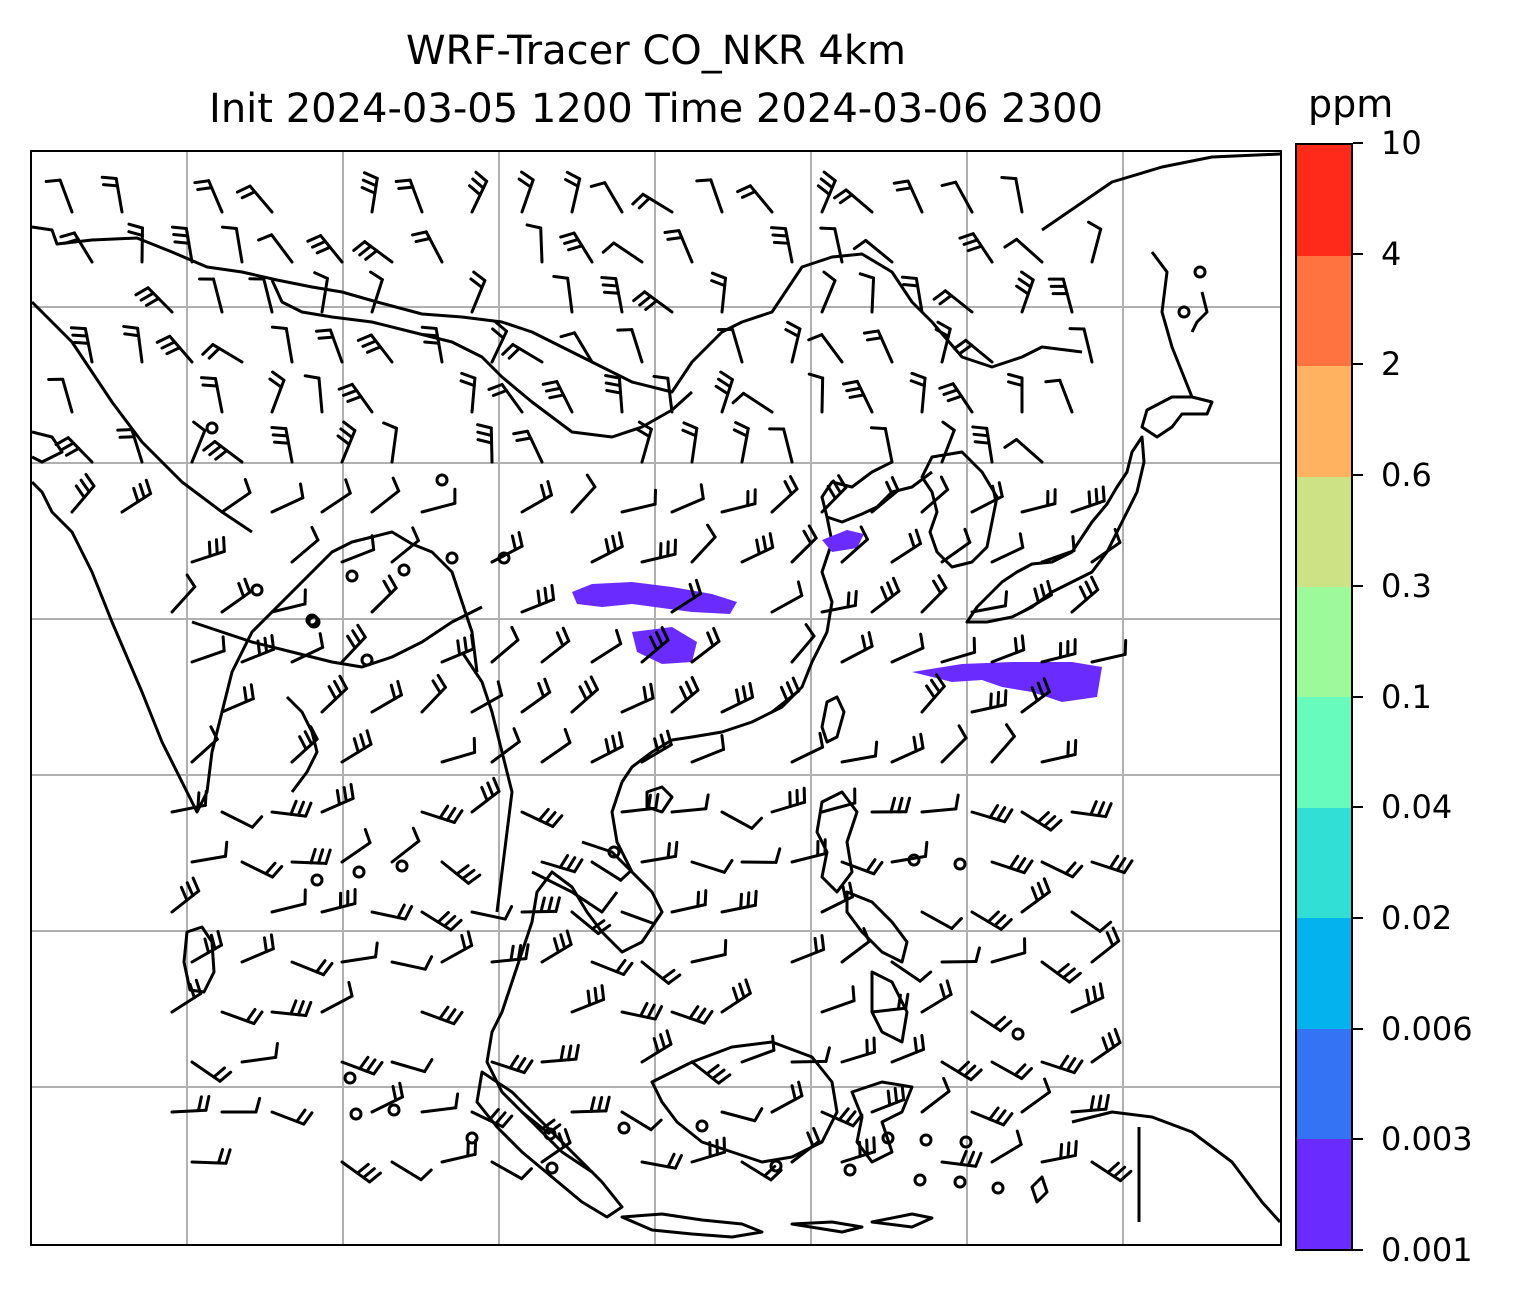 Image resolution: width=1528 pixels, height=1306 pixels. Describe the element at coordinates (1427, 1250) in the screenshot. I see `colorbar-tick-label: 0.001` at that location.